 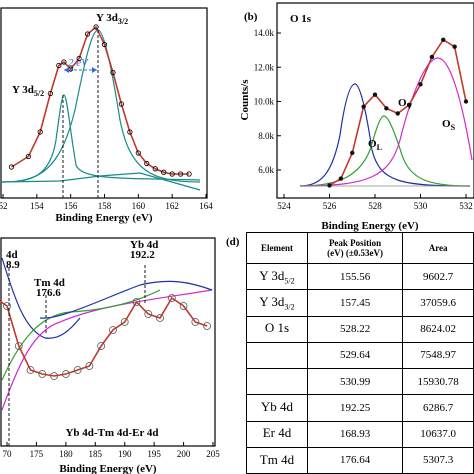 What do you see at coordinates (284, 206) in the screenshot?
I see `panel-b-x-tick-label: 524` at bounding box center [284, 206].